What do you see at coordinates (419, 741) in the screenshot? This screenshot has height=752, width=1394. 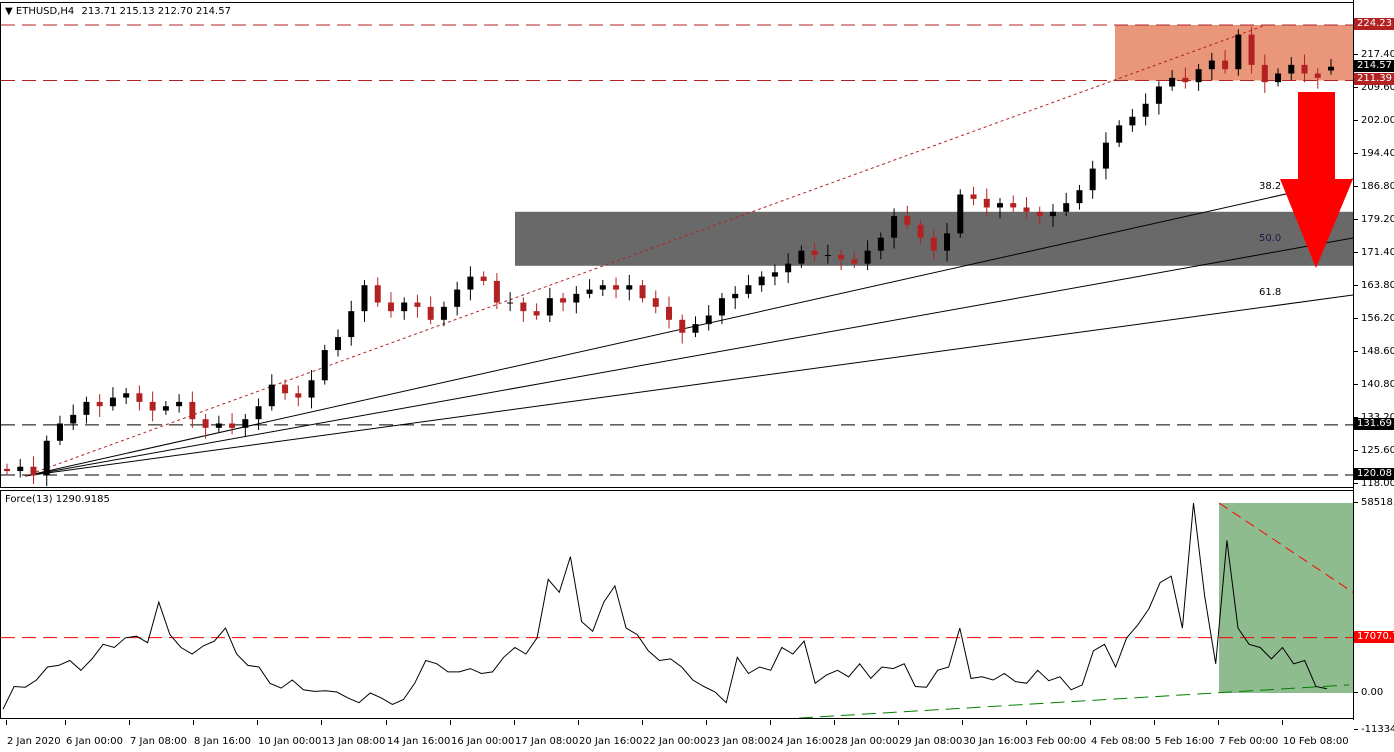 I see `time-tick-label: 14 Jan 16:00` at bounding box center [419, 741].